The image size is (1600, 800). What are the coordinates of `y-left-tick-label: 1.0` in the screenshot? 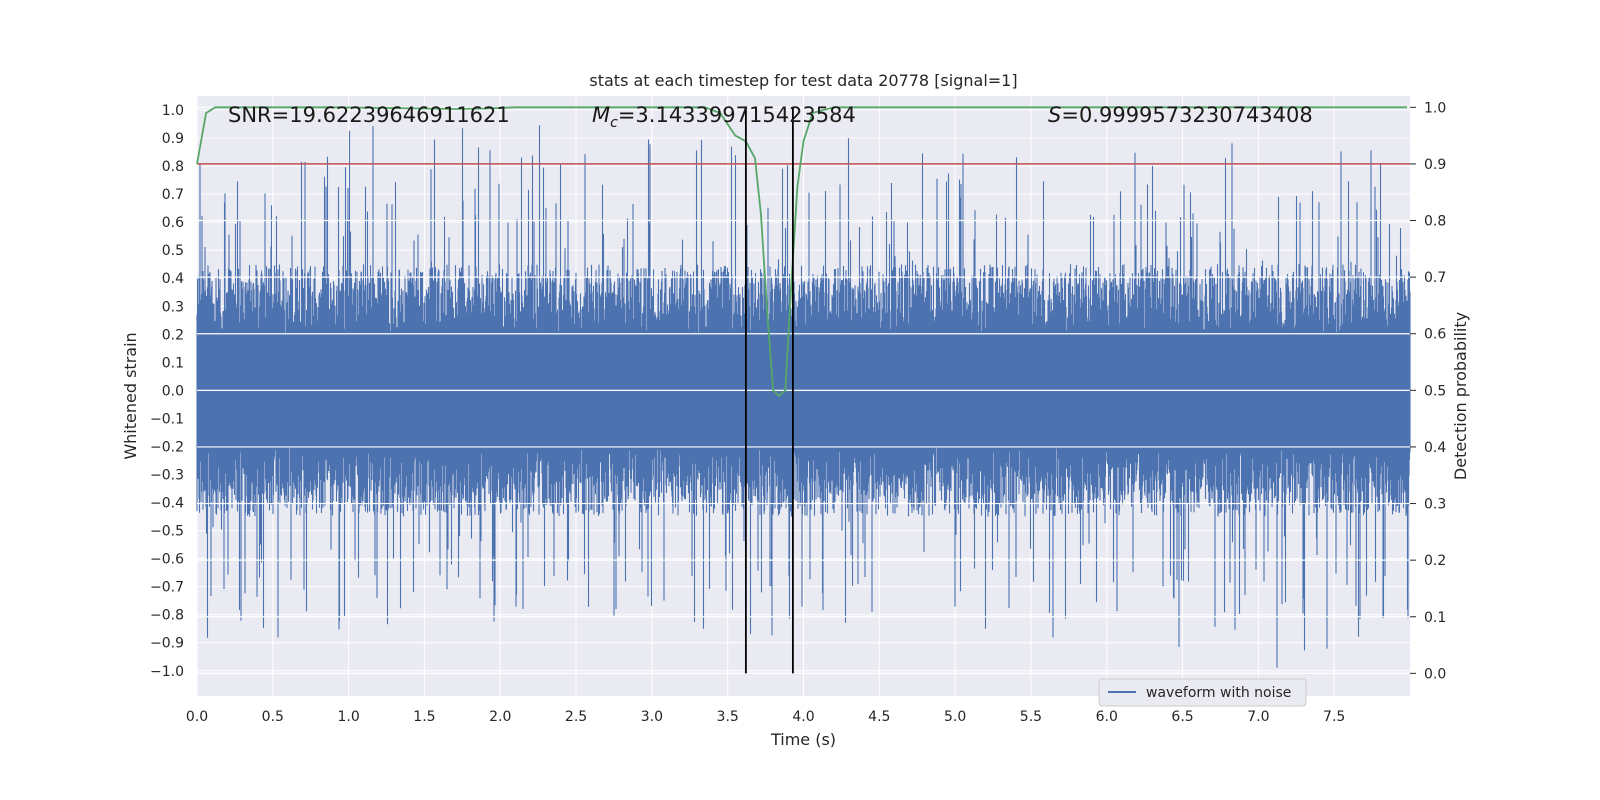 It's located at (173, 111).